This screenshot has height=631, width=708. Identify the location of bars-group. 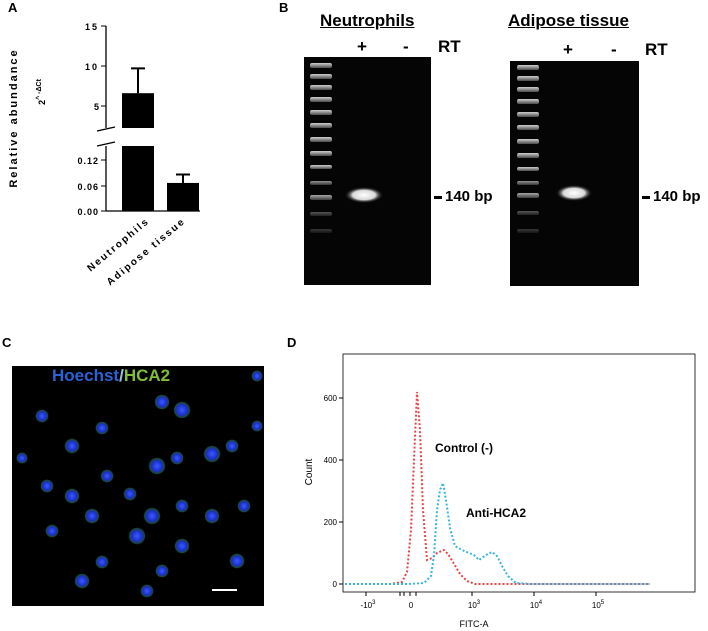
(160, 139).